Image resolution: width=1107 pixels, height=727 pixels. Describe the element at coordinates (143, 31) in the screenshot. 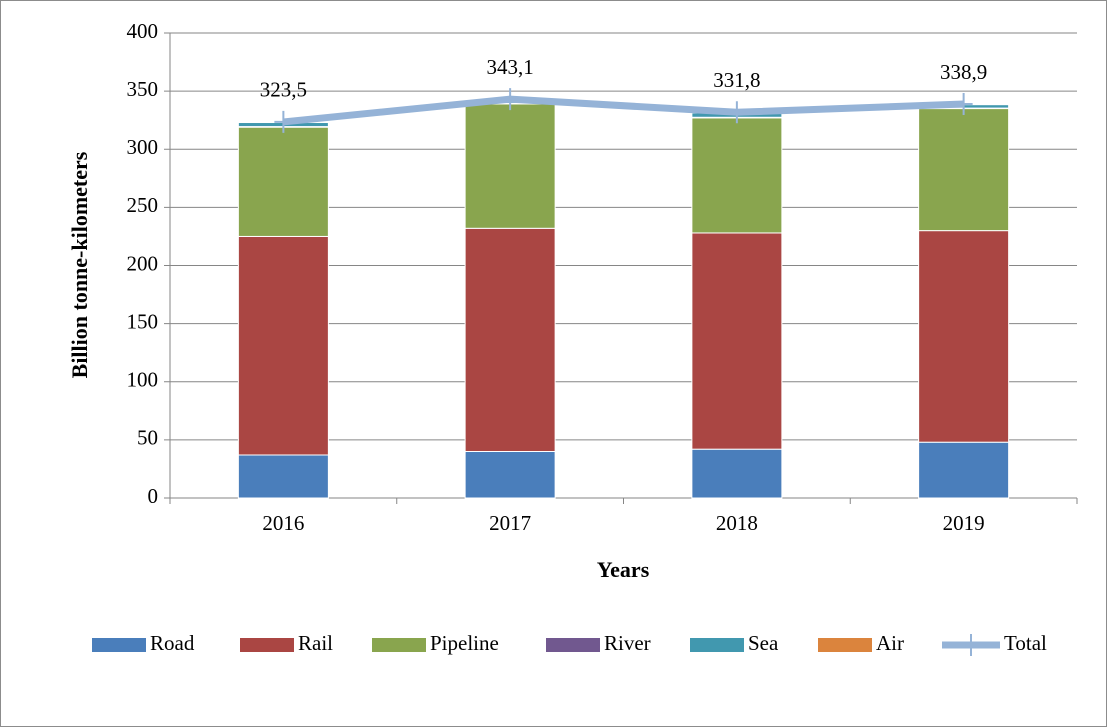

I see `y-tick-label: 400` at that location.